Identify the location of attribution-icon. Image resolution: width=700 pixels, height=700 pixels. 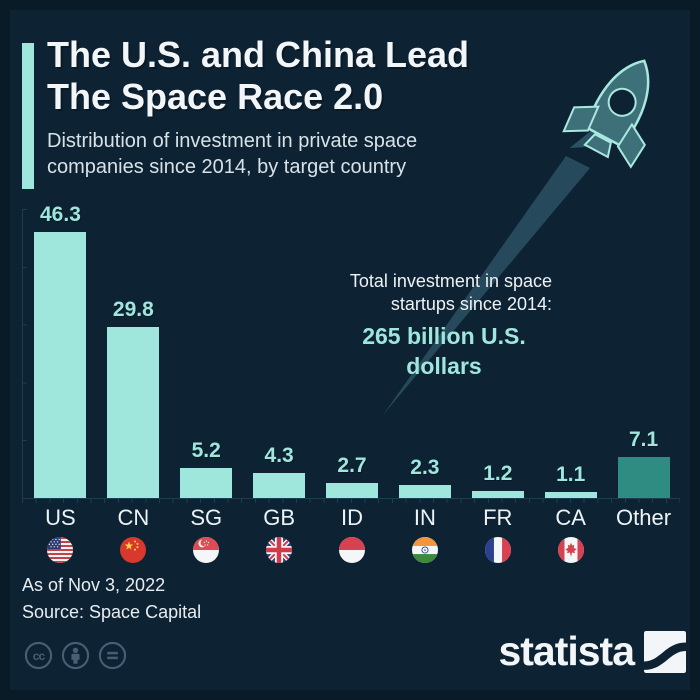
(75, 655).